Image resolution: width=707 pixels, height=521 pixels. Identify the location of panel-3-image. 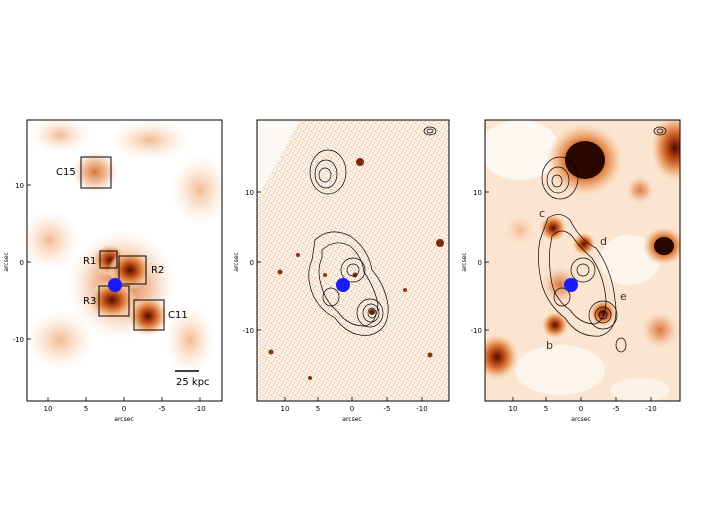
(582, 260).